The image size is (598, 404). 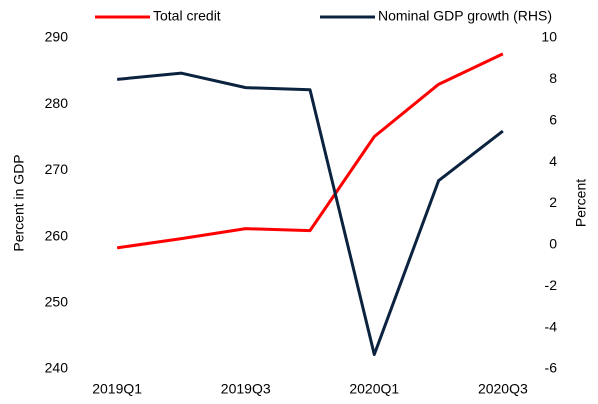 What do you see at coordinates (553, 244) in the screenshot?
I see `y2-tick-label: 0` at bounding box center [553, 244].